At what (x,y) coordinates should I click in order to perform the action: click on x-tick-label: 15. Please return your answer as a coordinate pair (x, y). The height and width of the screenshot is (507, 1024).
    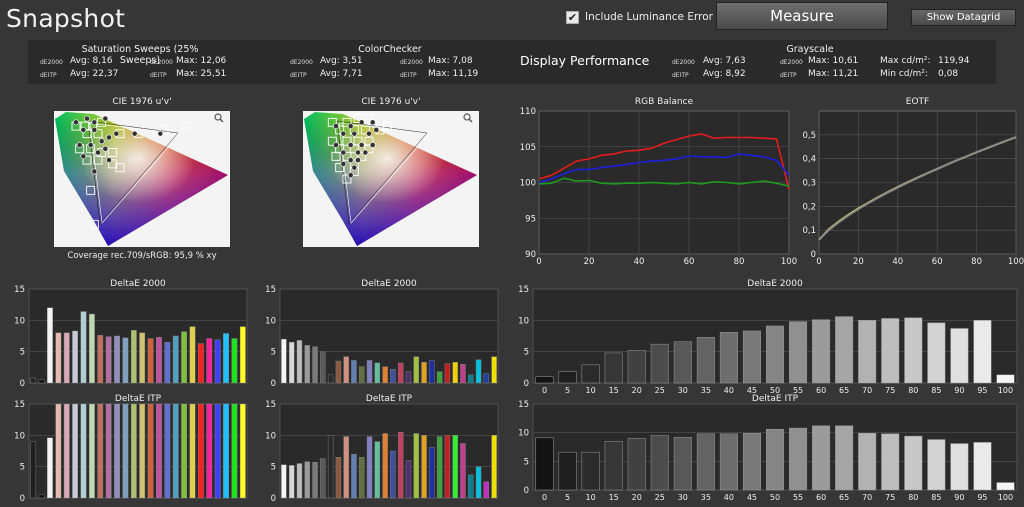
    Looking at the image, I should click on (614, 497).